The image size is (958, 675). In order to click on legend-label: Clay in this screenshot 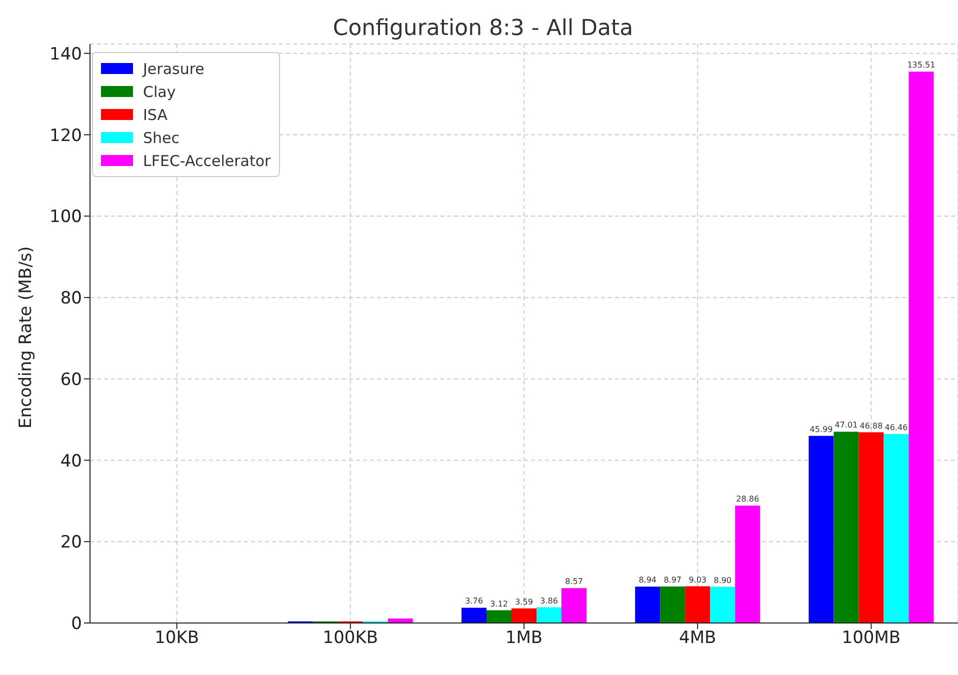, I will do `click(159, 91)`.